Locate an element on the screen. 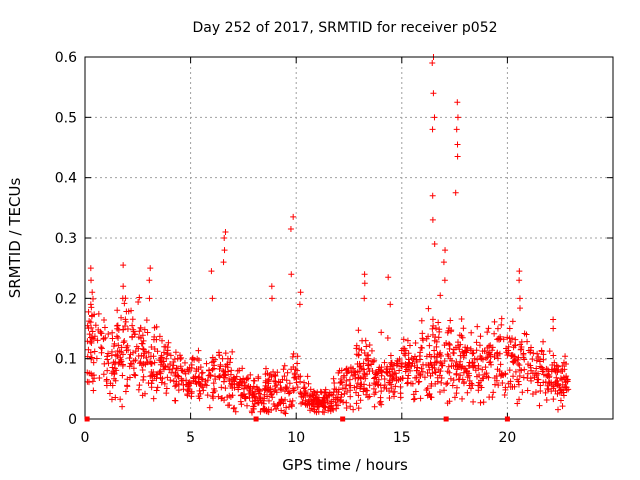  y-tick-label: 0.2 is located at coordinates (66, 299).